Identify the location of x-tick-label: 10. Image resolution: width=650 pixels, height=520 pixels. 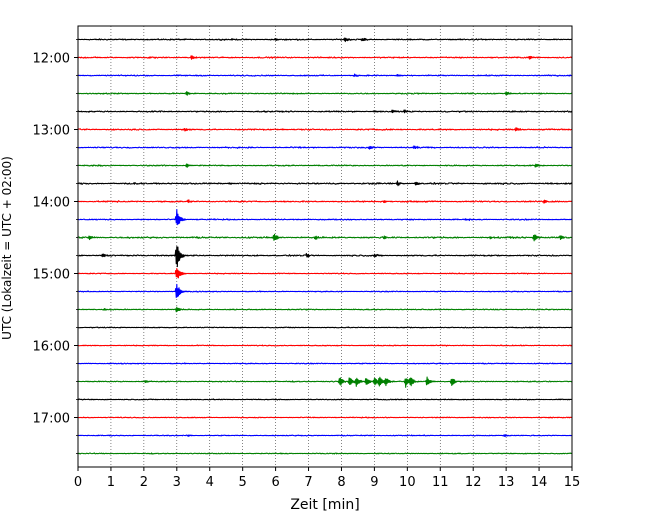
(407, 482).